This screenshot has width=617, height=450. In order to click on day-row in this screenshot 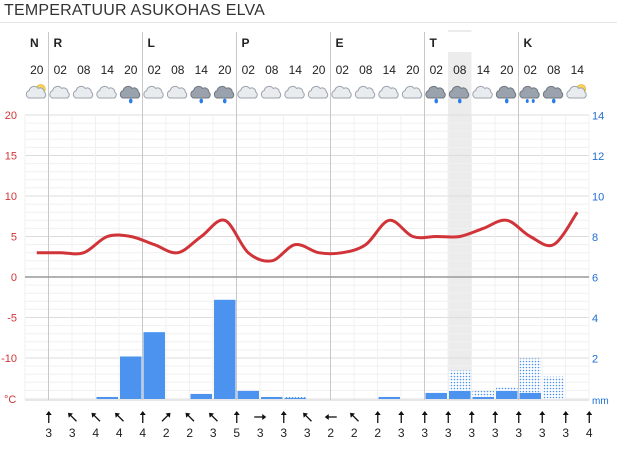, I will do `click(307, 42)`.